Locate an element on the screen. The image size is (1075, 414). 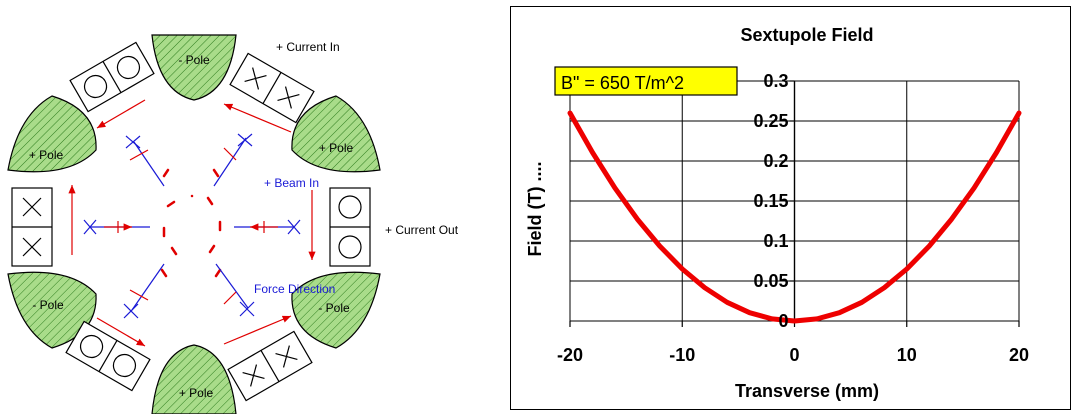
coil-lower-left is located at coordinates (108, 356).